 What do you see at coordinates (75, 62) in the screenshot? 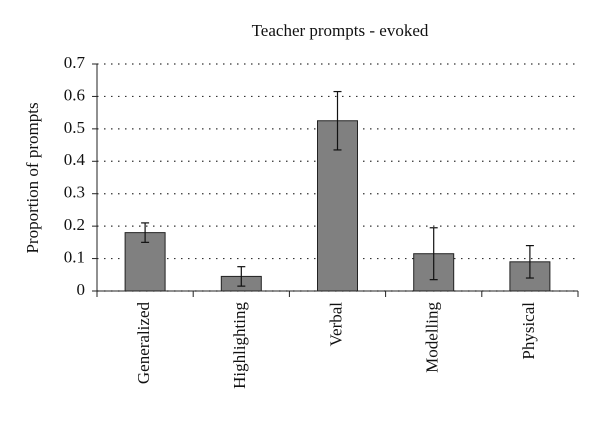
I see `y-tick-label: 0.7` at bounding box center [75, 62].